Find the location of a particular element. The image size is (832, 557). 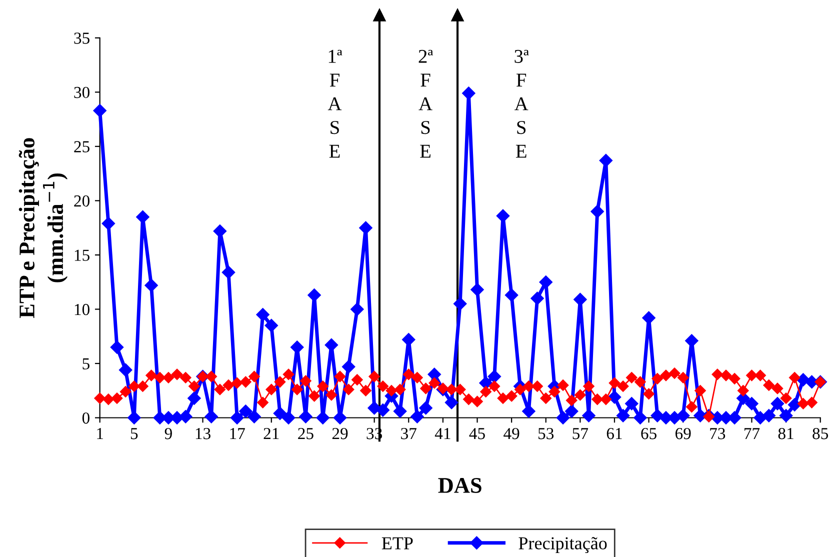

y-tick-label: 15 is located at coordinates (82, 255).